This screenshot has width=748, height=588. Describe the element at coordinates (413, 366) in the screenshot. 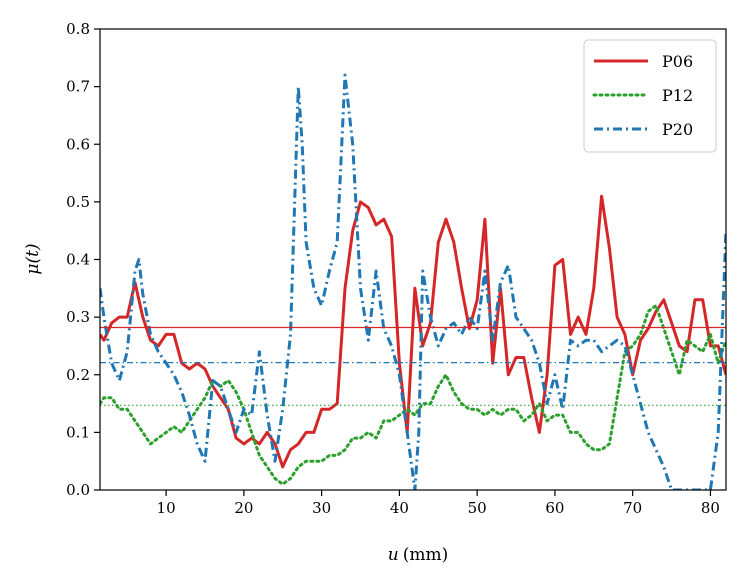

I see `mean-lines` at that location.